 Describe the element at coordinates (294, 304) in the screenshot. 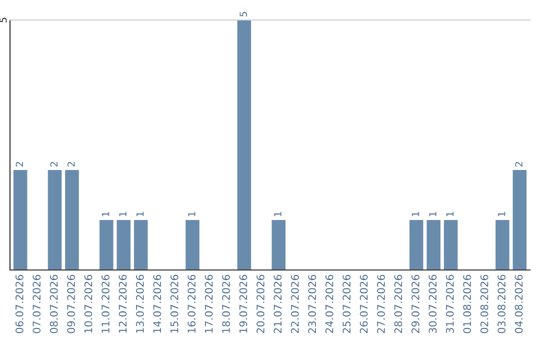

I see `x-tick-label: 22.07.2026` at that location.